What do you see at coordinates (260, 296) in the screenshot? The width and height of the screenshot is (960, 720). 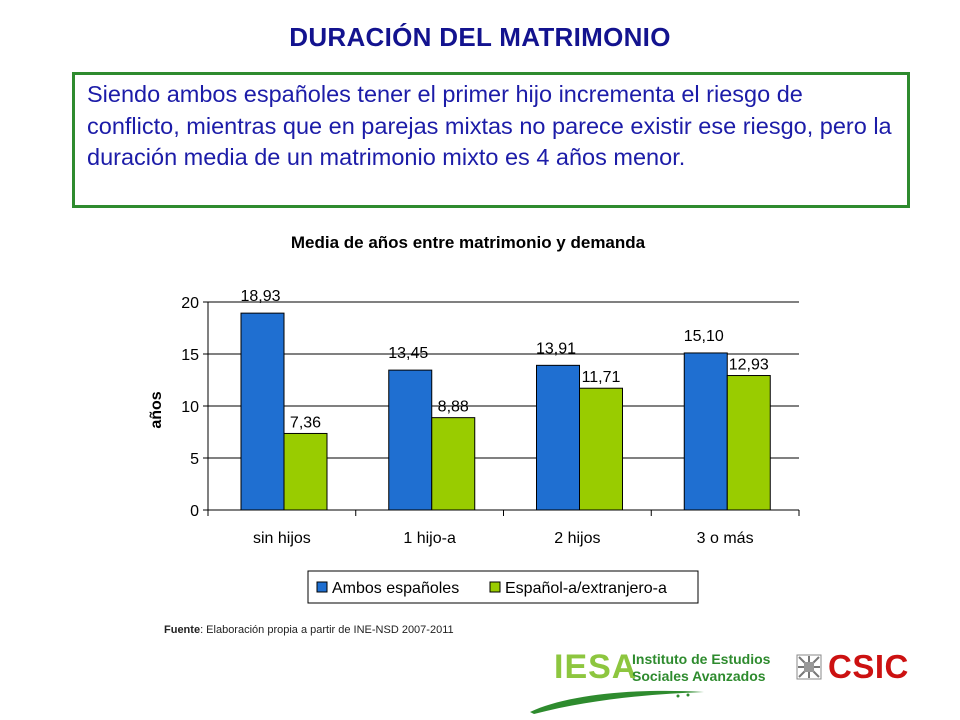 I see `data-label: 18,93` at bounding box center [260, 296].